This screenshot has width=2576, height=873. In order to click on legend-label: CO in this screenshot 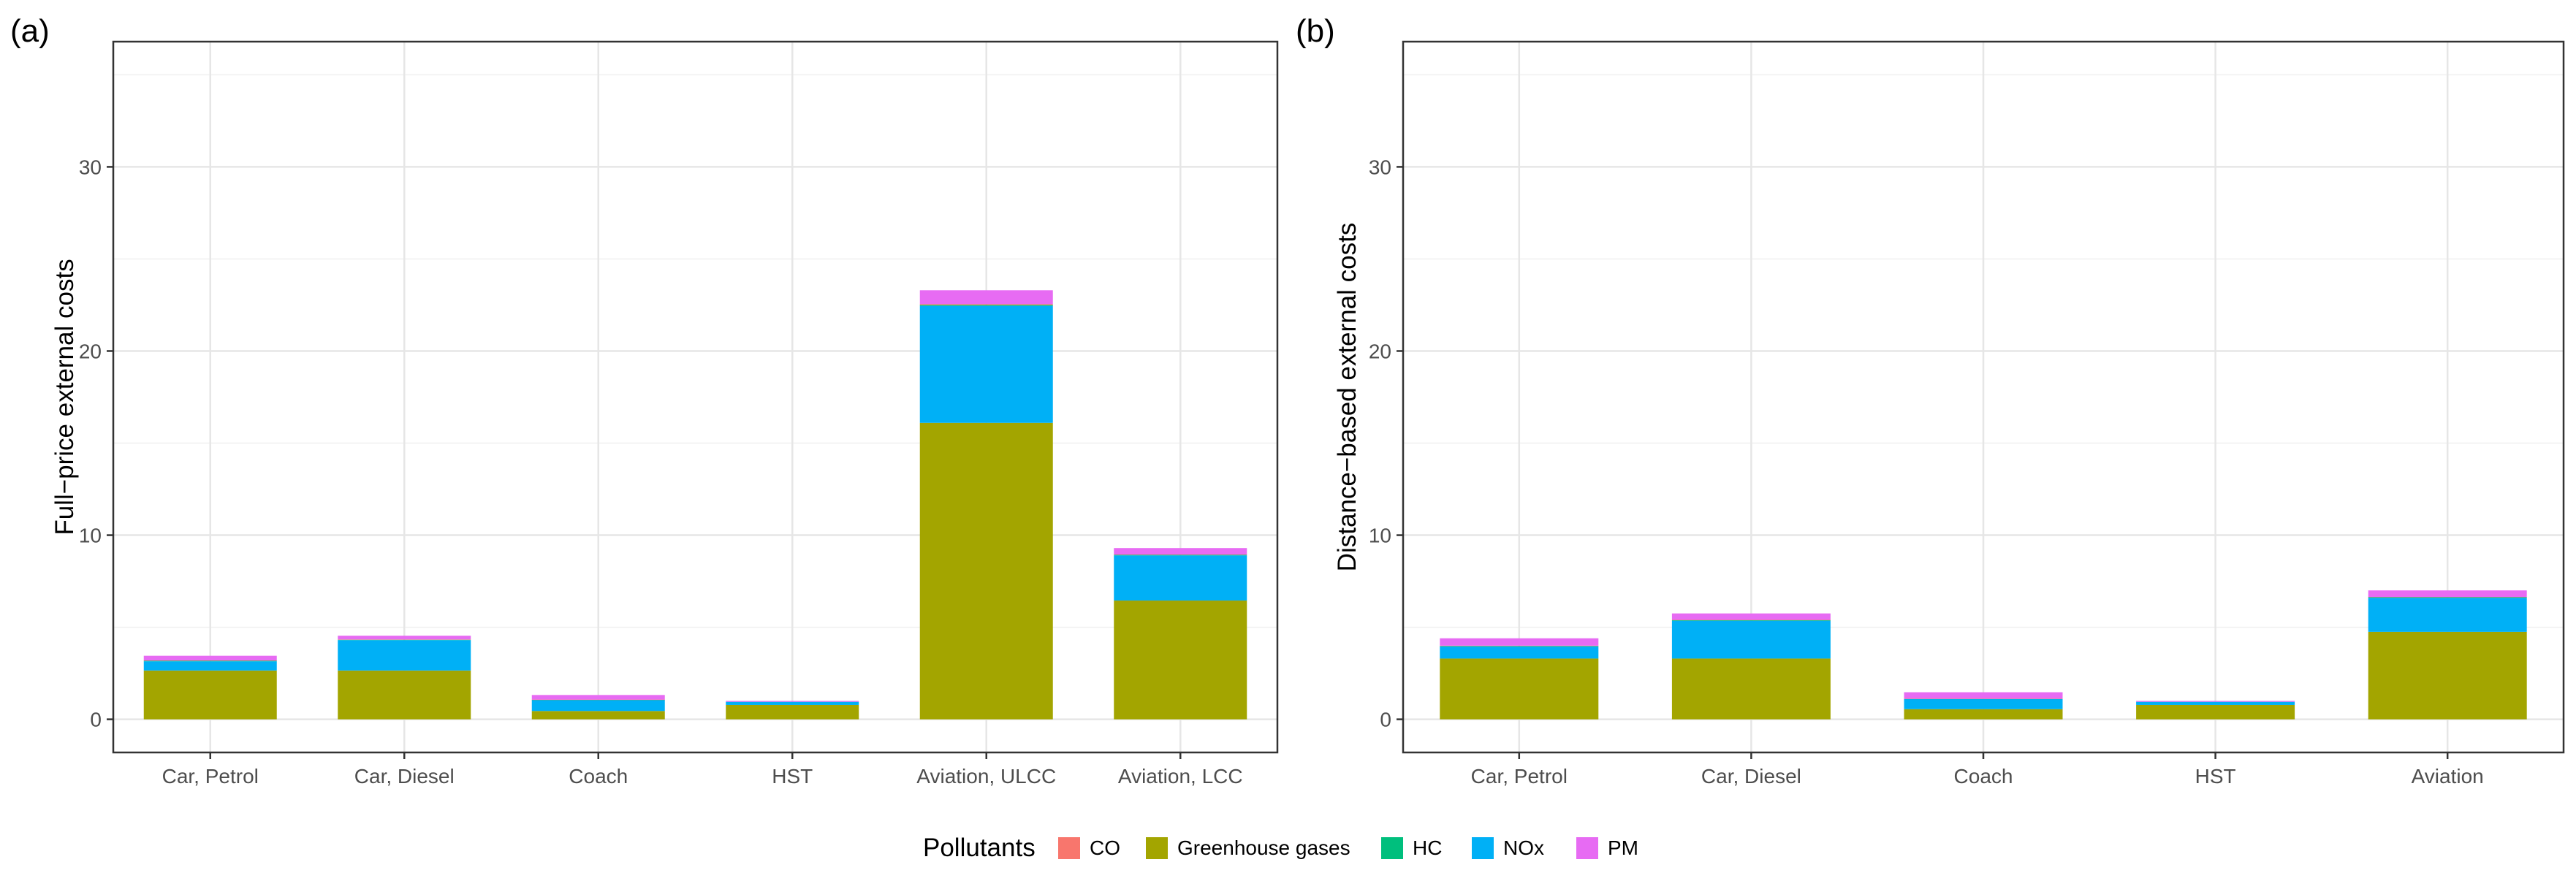, I will do `click(1105, 847)`.